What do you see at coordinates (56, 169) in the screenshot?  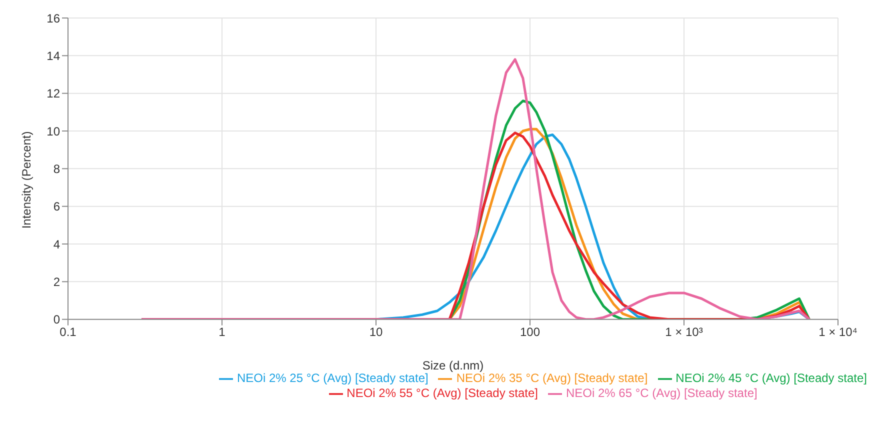 I see `y-tick-label: 8` at bounding box center [56, 169].